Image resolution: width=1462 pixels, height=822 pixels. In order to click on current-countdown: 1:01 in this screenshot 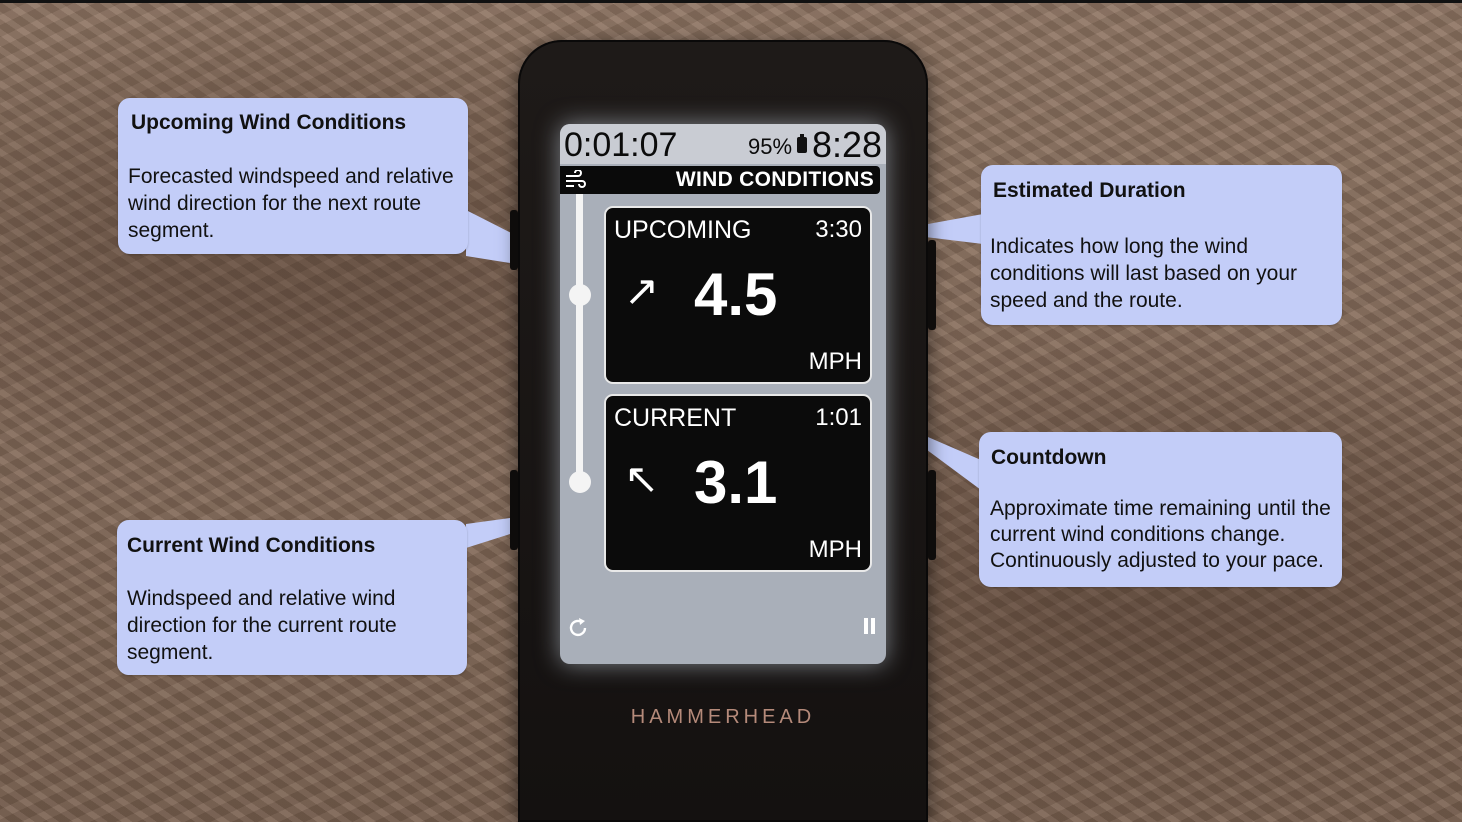, I will do `click(838, 417)`.